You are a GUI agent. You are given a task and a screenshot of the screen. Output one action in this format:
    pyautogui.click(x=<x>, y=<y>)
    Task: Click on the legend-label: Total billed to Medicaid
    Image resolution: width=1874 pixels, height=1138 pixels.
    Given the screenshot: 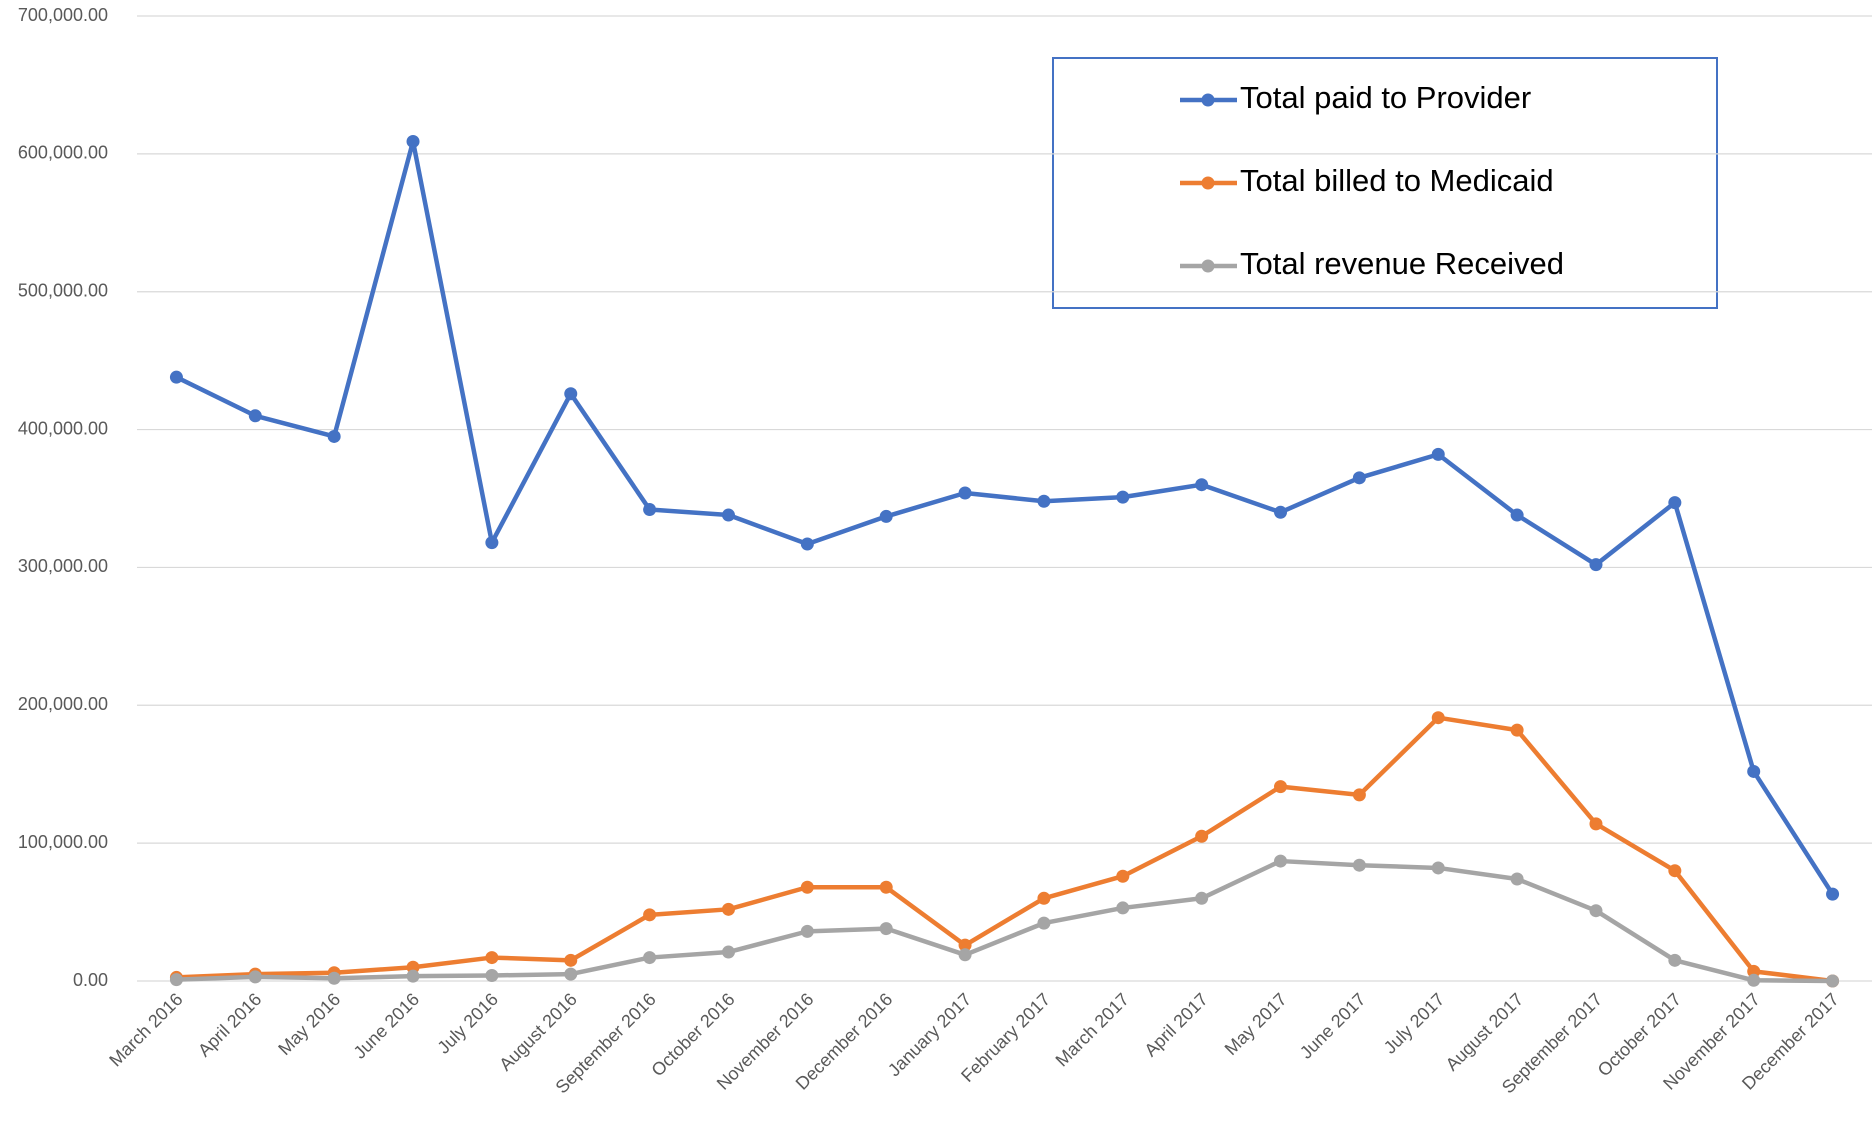 What is the action you would take?
    pyautogui.click(x=1397, y=180)
    